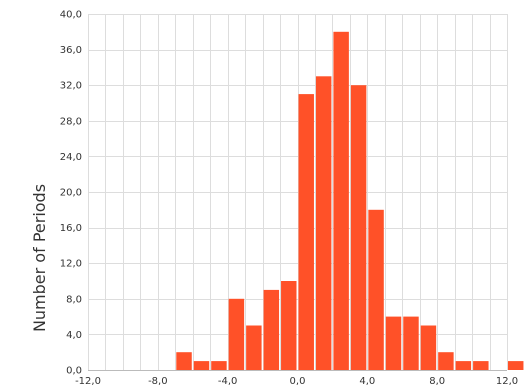 This screenshot has width=524, height=389. Describe the element at coordinates (74, 299) in the screenshot. I see `y-tick-label: 8,0` at that location.